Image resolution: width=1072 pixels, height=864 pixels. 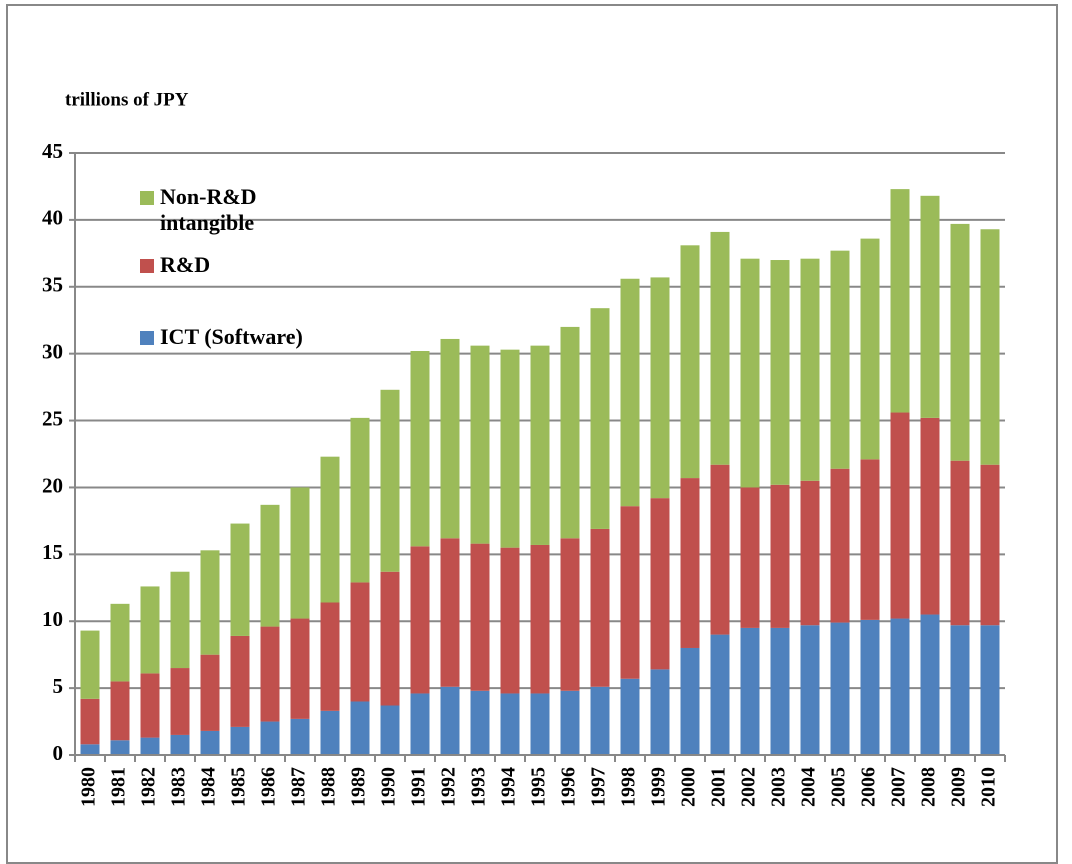 I want to click on x-tick-label: 1988, so click(x=329, y=787).